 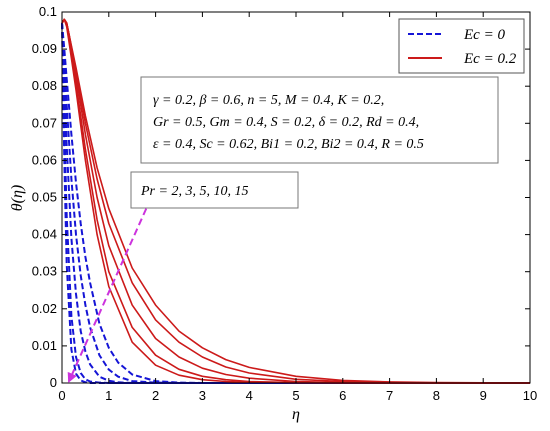 What do you see at coordinates (490, 59) in the screenshot?
I see `legend-label-ec02: Ec = 0.2` at bounding box center [490, 59].